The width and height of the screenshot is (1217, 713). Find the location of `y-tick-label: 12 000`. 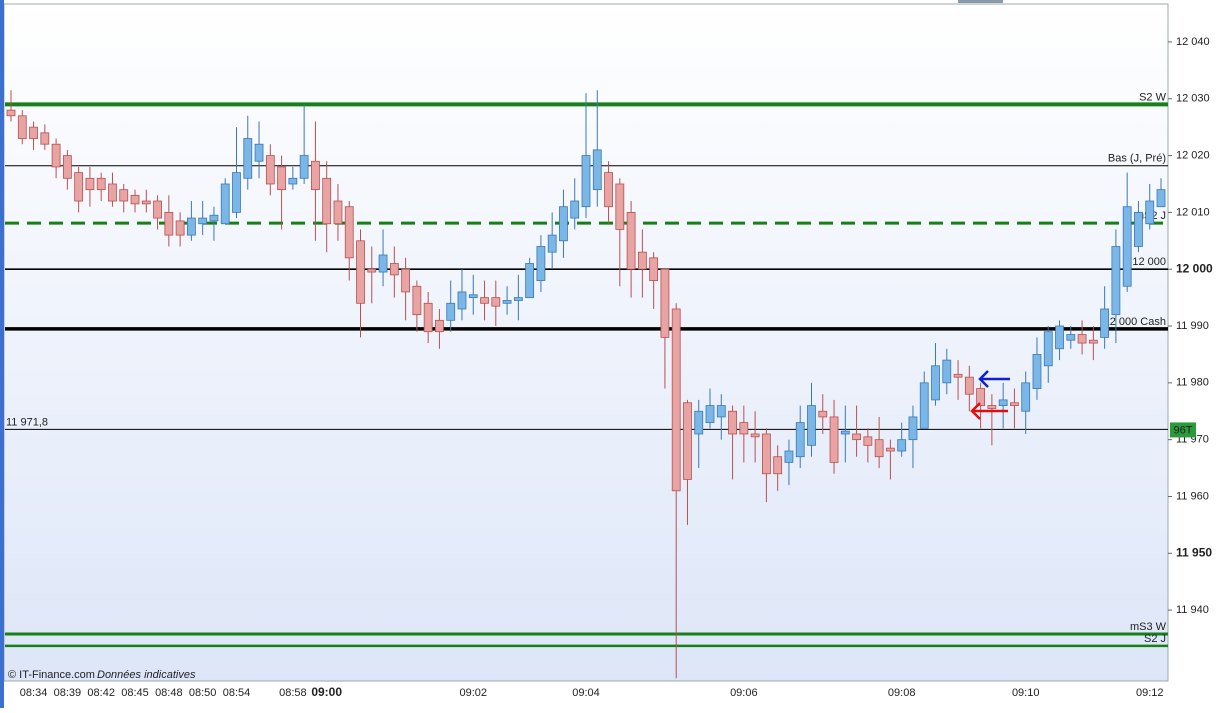

y-tick-label: 12 000 is located at coordinates (1194, 268).